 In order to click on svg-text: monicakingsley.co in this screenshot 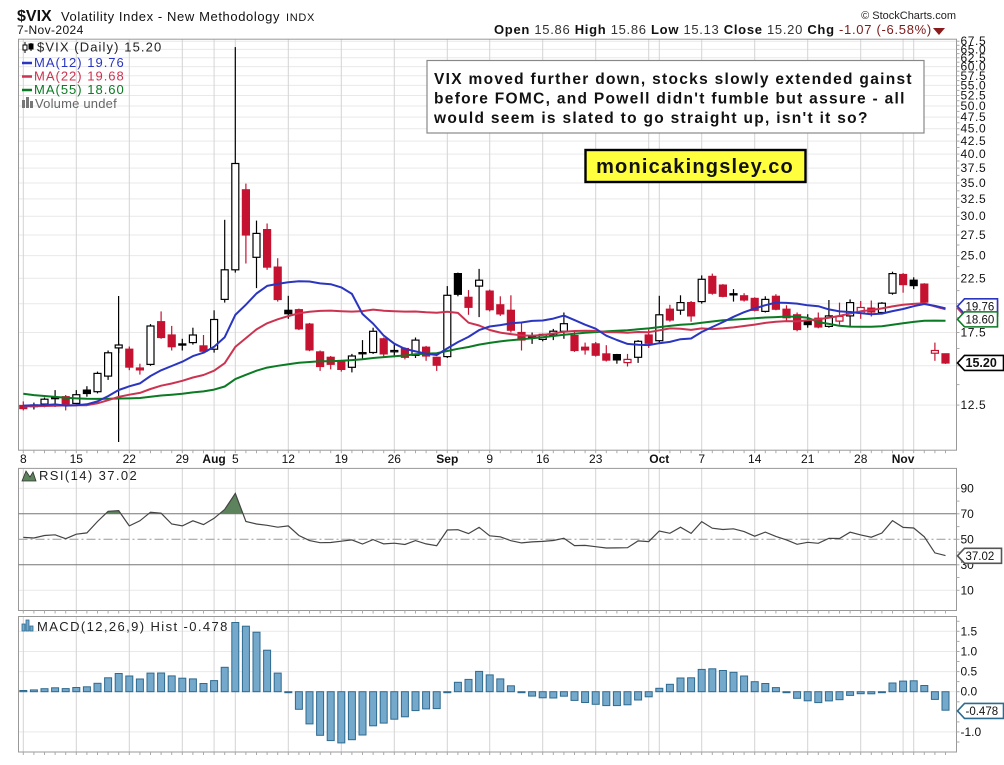, I will do `click(695, 167)`.